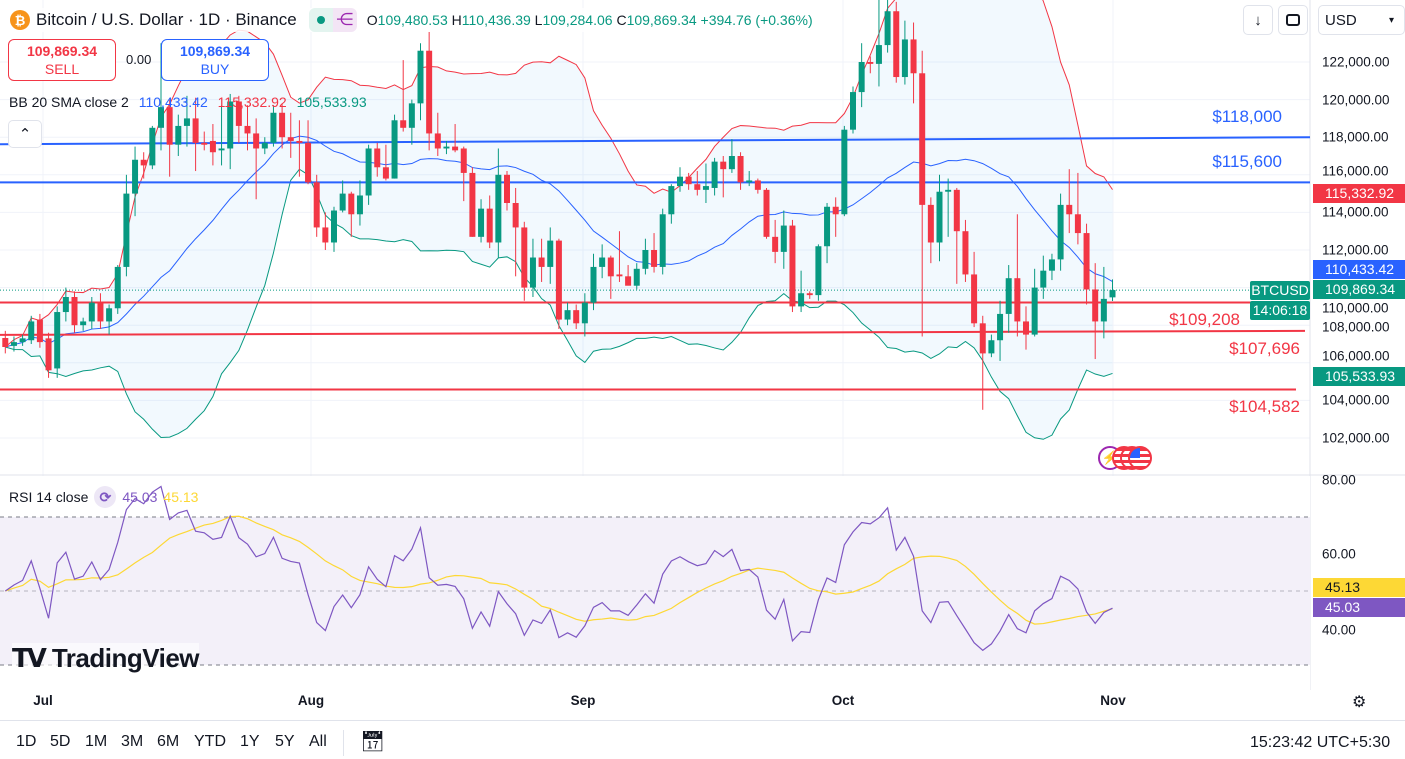 The image size is (1405, 759). What do you see at coordinates (60, 741) in the screenshot?
I see `range-button-5d: 5D` at bounding box center [60, 741].